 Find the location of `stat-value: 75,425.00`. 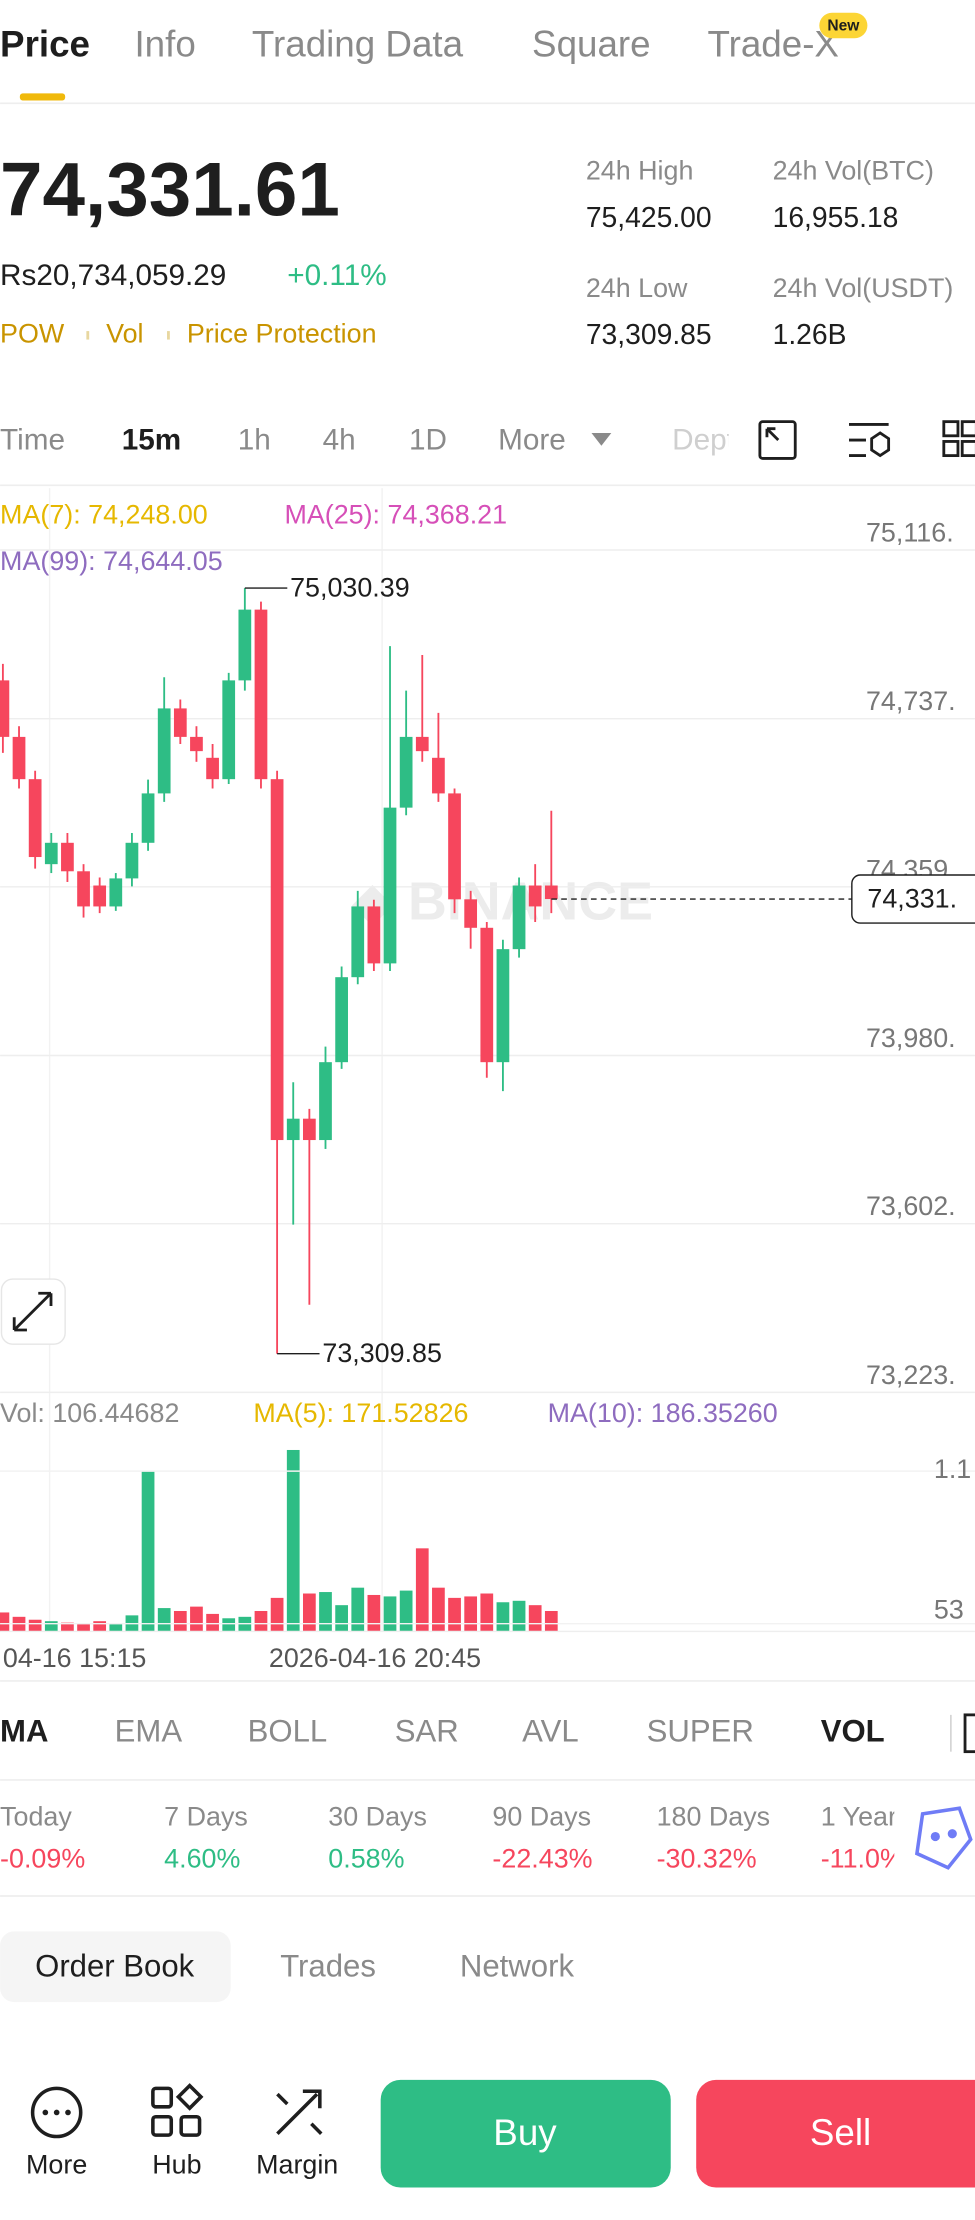

stat-value: 75,425.00 is located at coordinates (649, 217).